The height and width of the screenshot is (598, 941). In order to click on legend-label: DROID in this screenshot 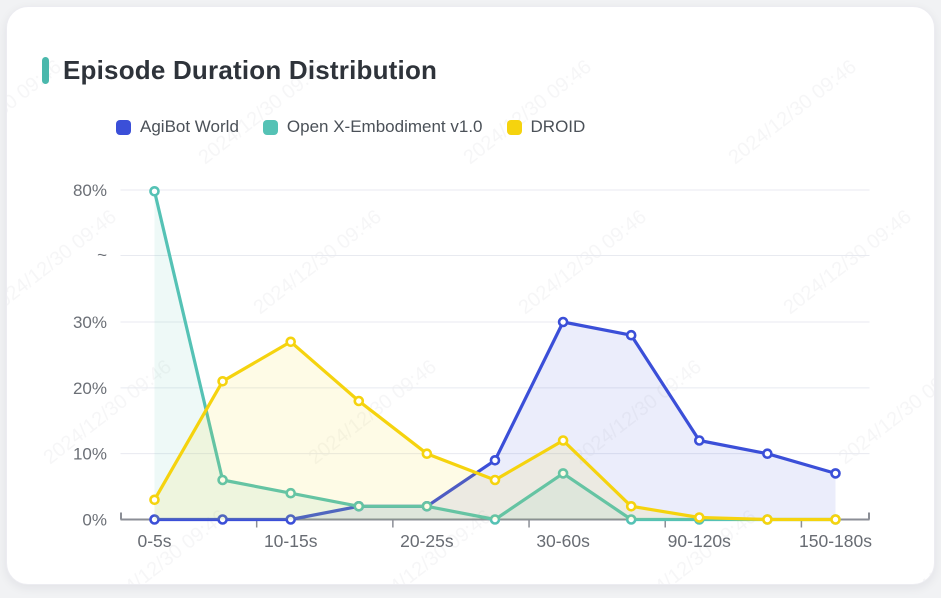, I will do `click(558, 126)`.